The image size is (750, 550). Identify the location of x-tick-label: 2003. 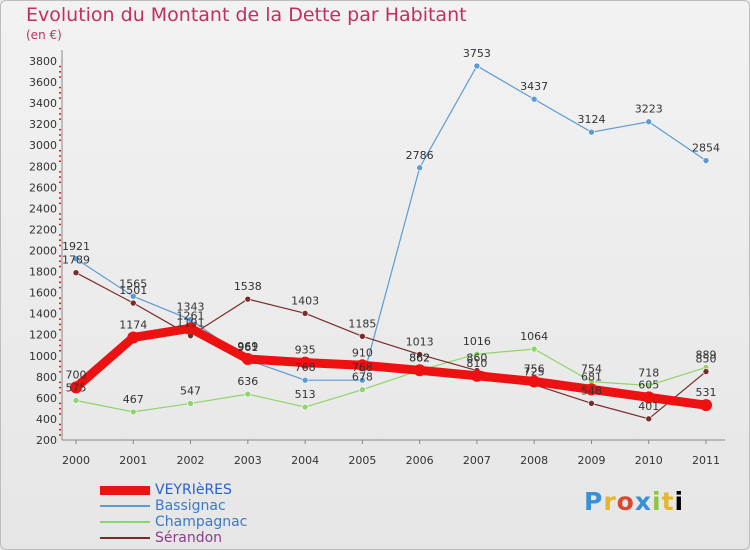
(248, 460).